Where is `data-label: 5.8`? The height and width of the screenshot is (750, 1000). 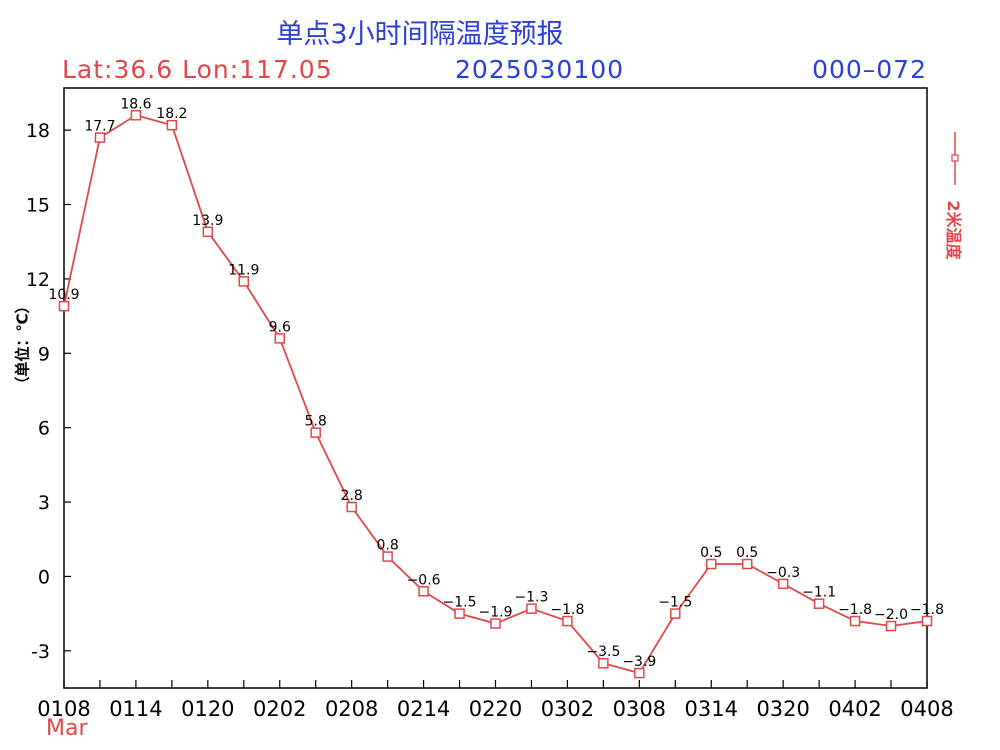 data-label: 5.8 is located at coordinates (316, 422).